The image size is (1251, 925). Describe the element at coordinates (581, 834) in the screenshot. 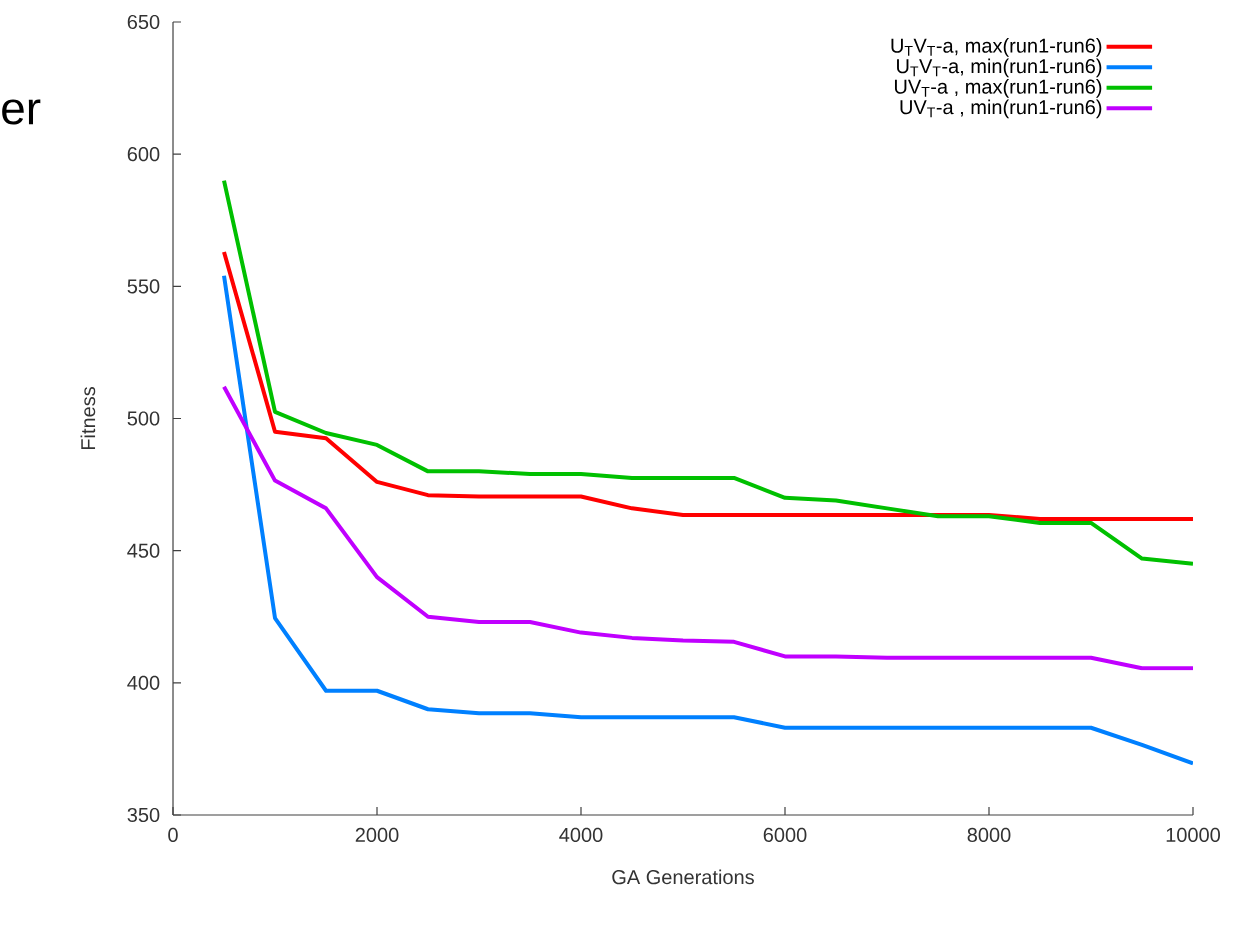

I see `x-tick-label: 4000` at that location.